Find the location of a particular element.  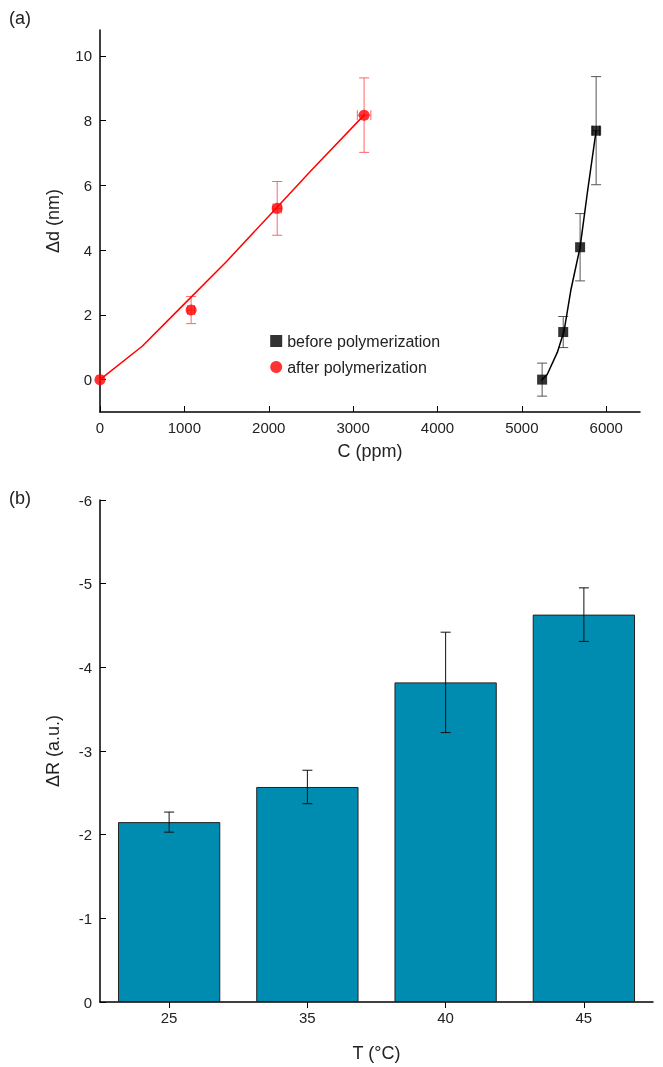

chart-title: (b) is located at coordinates (20, 498).